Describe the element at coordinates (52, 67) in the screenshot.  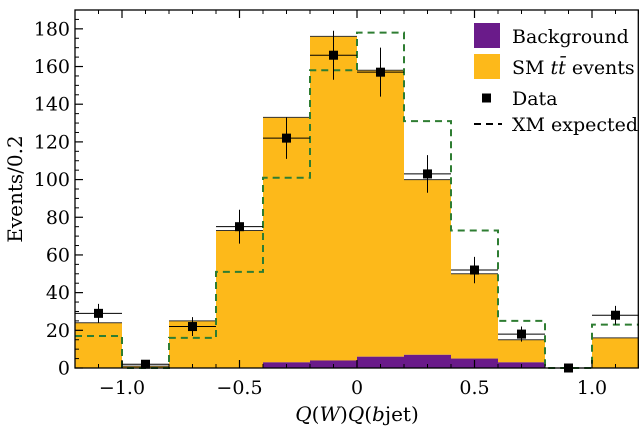
I see `y-tick-label: 160` at that location.